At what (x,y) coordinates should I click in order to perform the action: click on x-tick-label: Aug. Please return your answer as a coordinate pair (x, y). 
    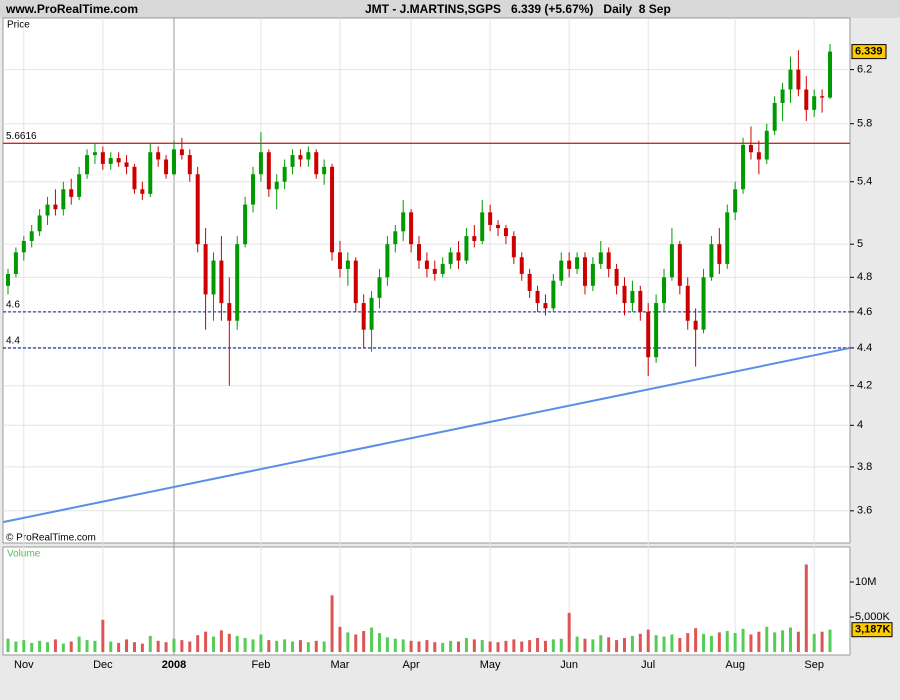
    Looking at the image, I should click on (735, 665).